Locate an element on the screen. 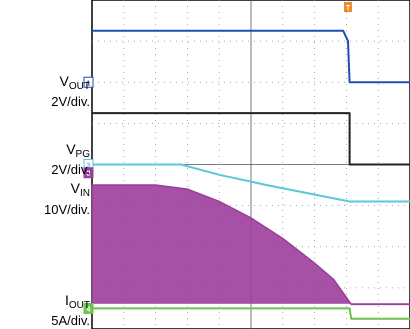  channel-scale-ch4: 5A/div. is located at coordinates (70, 320).